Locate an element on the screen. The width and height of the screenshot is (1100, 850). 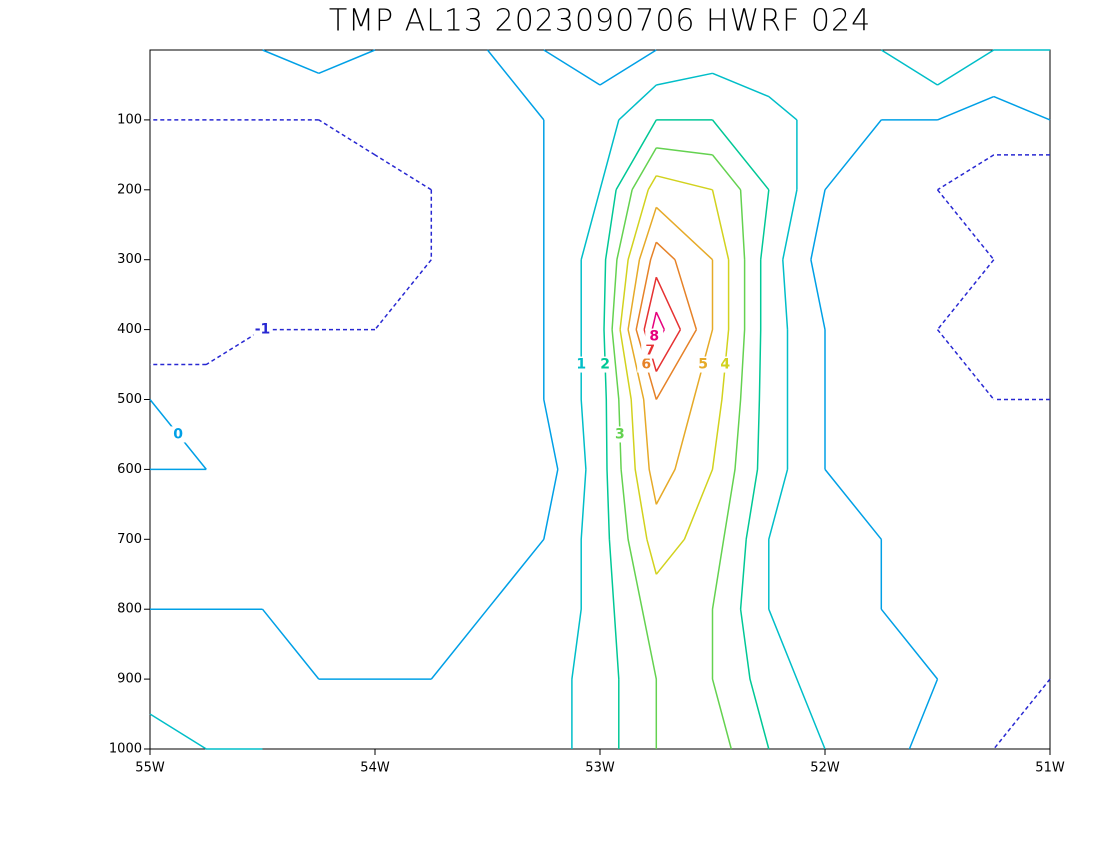
x-tick-label: 52W is located at coordinates (825, 768).